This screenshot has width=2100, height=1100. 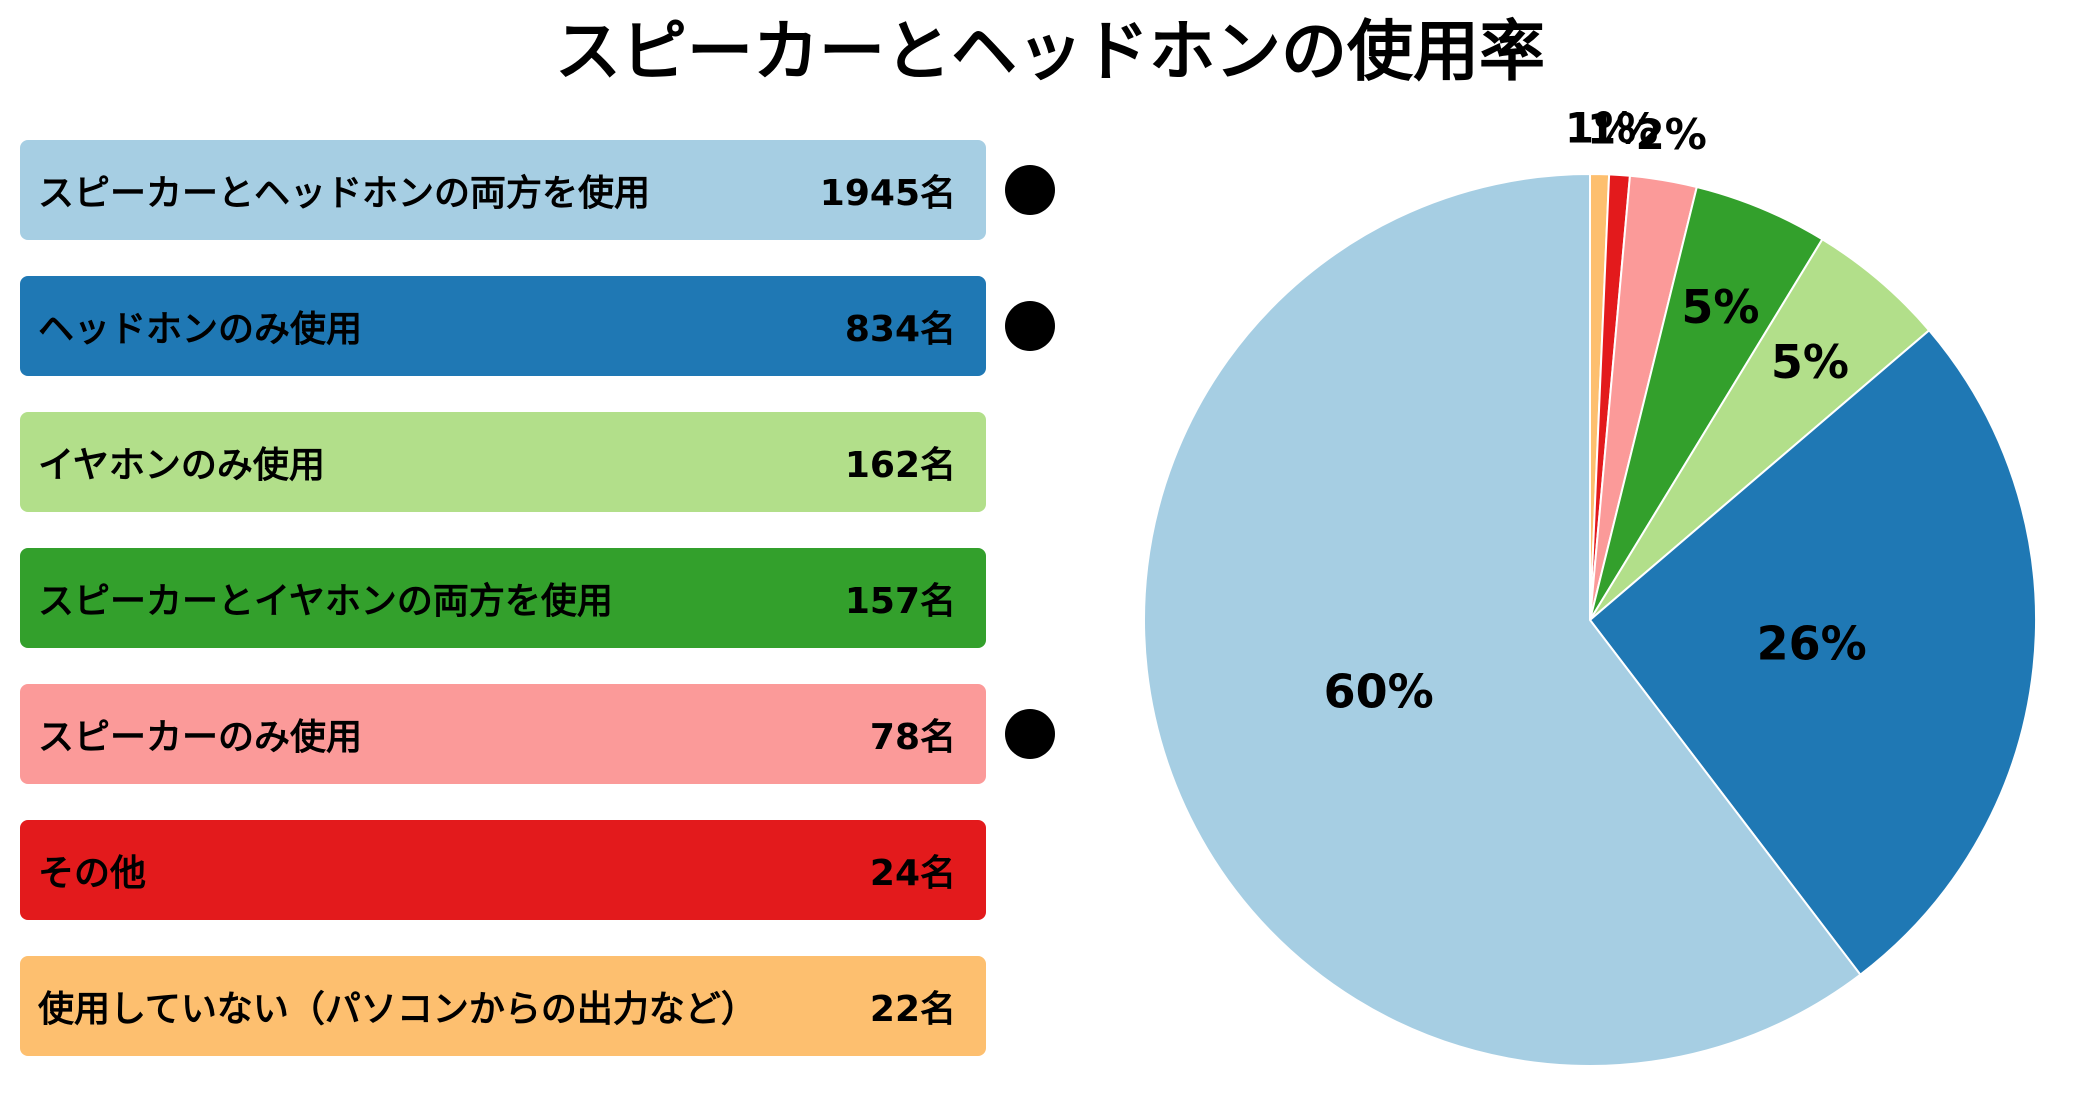 What do you see at coordinates (397, 1009) in the screenshot?
I see `legend-item-label: 使用していない（パソコンからの出力など）` at bounding box center [397, 1009].